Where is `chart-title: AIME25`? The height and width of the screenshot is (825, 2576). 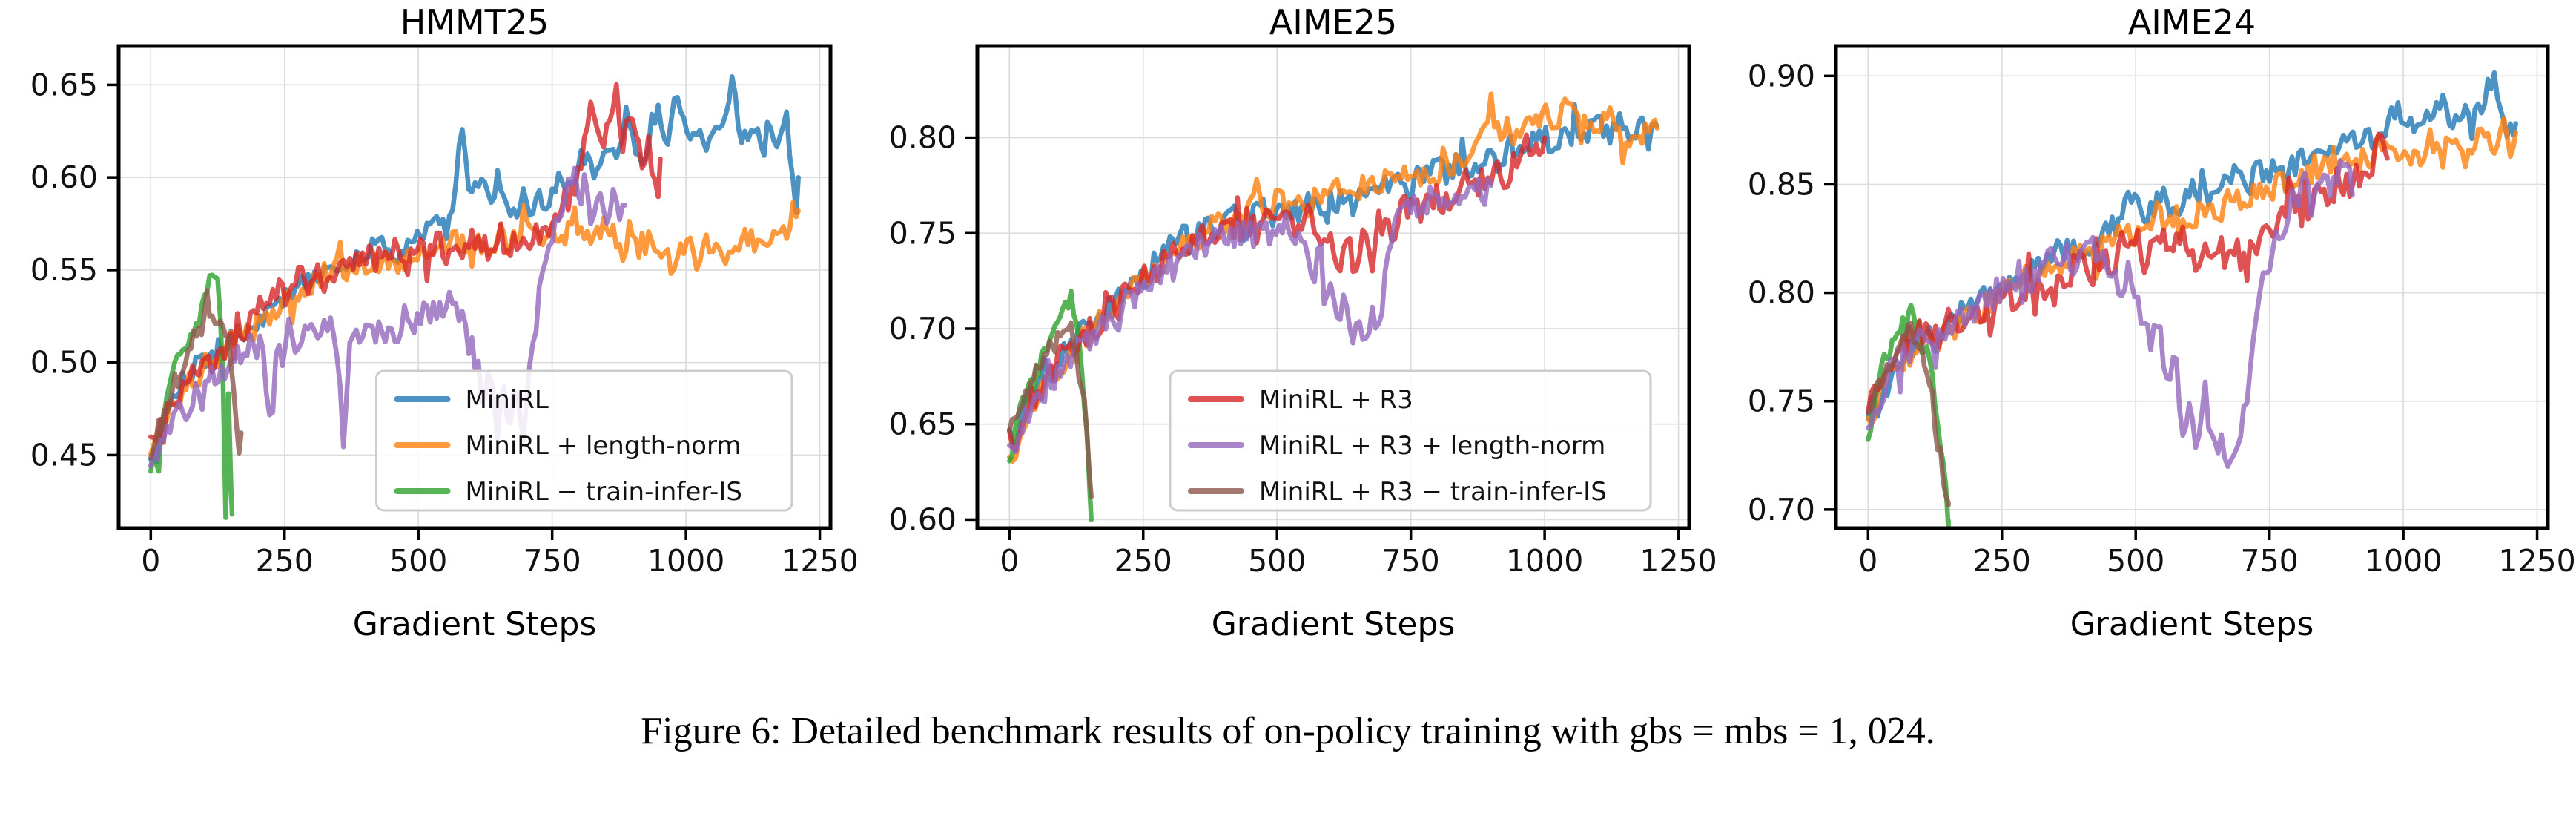 chart-title: AIME25 is located at coordinates (1333, 22).